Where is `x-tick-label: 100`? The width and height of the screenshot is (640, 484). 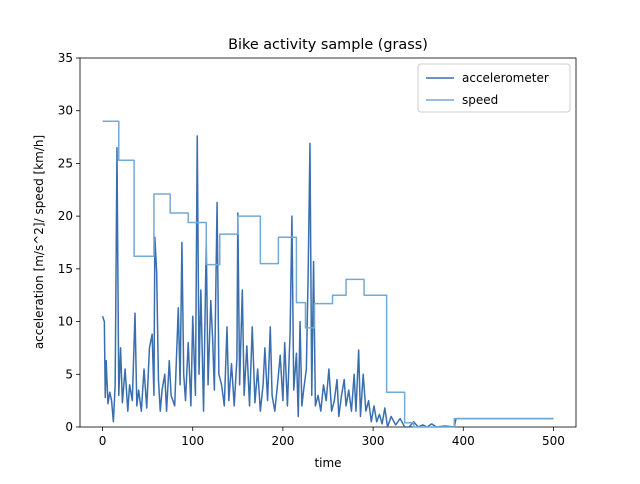
x-tick-label: 100 is located at coordinates (192, 441).